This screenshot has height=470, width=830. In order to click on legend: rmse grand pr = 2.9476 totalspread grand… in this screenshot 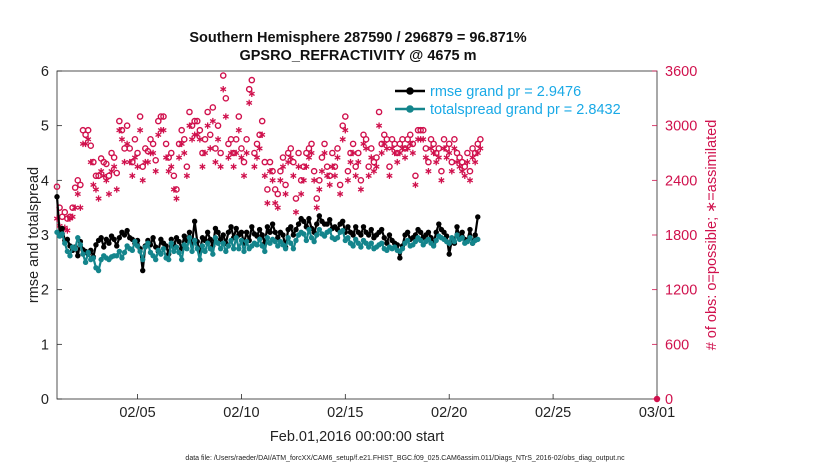, I will do `click(508, 101)`.